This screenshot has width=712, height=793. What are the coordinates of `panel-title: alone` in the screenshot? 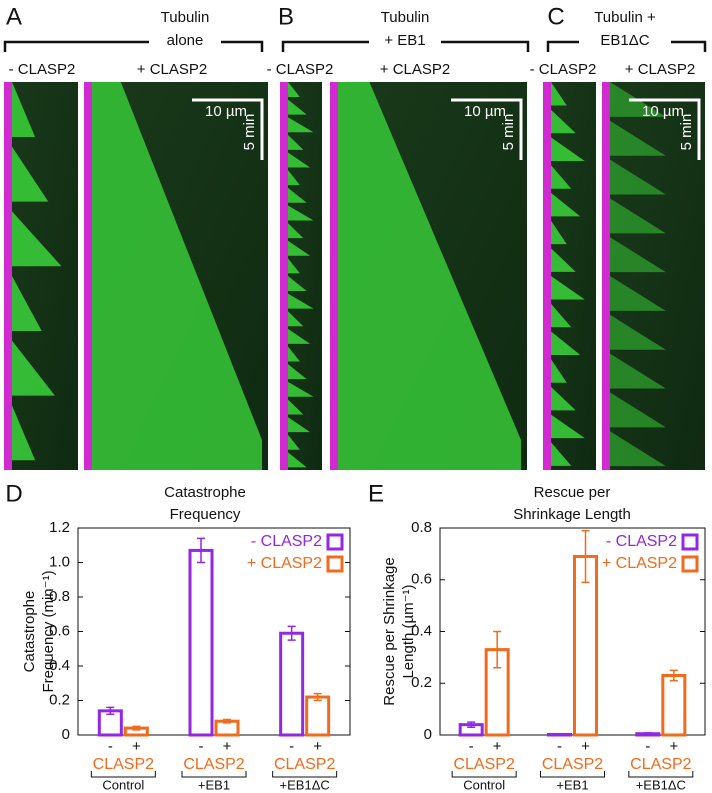 It's located at (185, 40).